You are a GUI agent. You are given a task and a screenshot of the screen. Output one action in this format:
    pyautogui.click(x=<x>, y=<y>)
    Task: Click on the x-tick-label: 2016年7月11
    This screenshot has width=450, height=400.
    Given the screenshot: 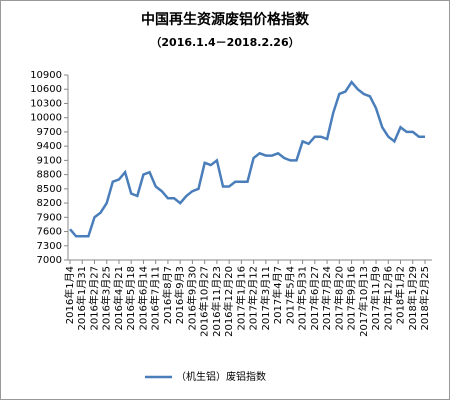 What is the action you would take?
    pyautogui.click(x=155, y=298)
    